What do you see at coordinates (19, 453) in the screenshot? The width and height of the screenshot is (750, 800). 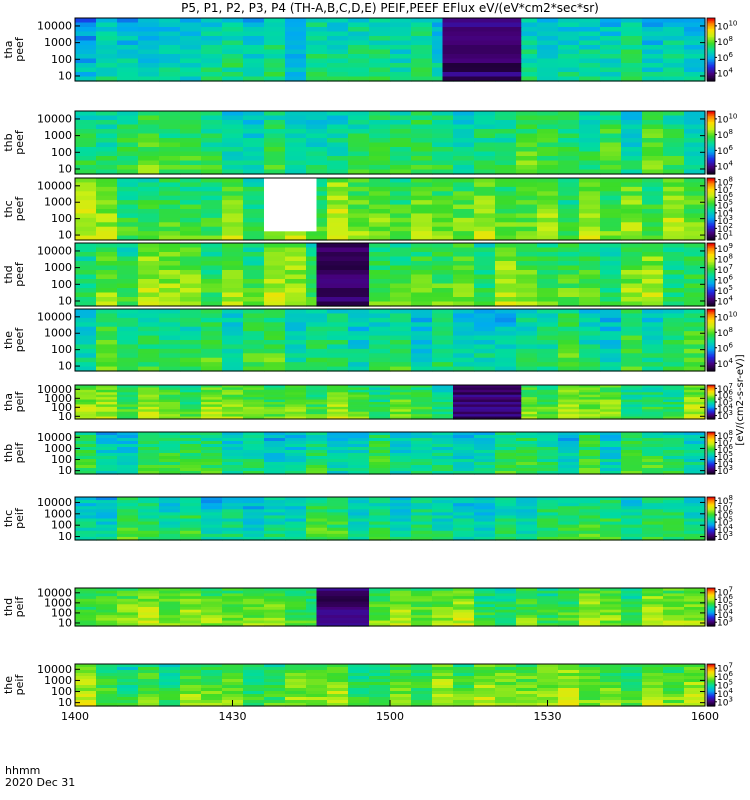 I see `y-axis-label: peif` at bounding box center [19, 453].